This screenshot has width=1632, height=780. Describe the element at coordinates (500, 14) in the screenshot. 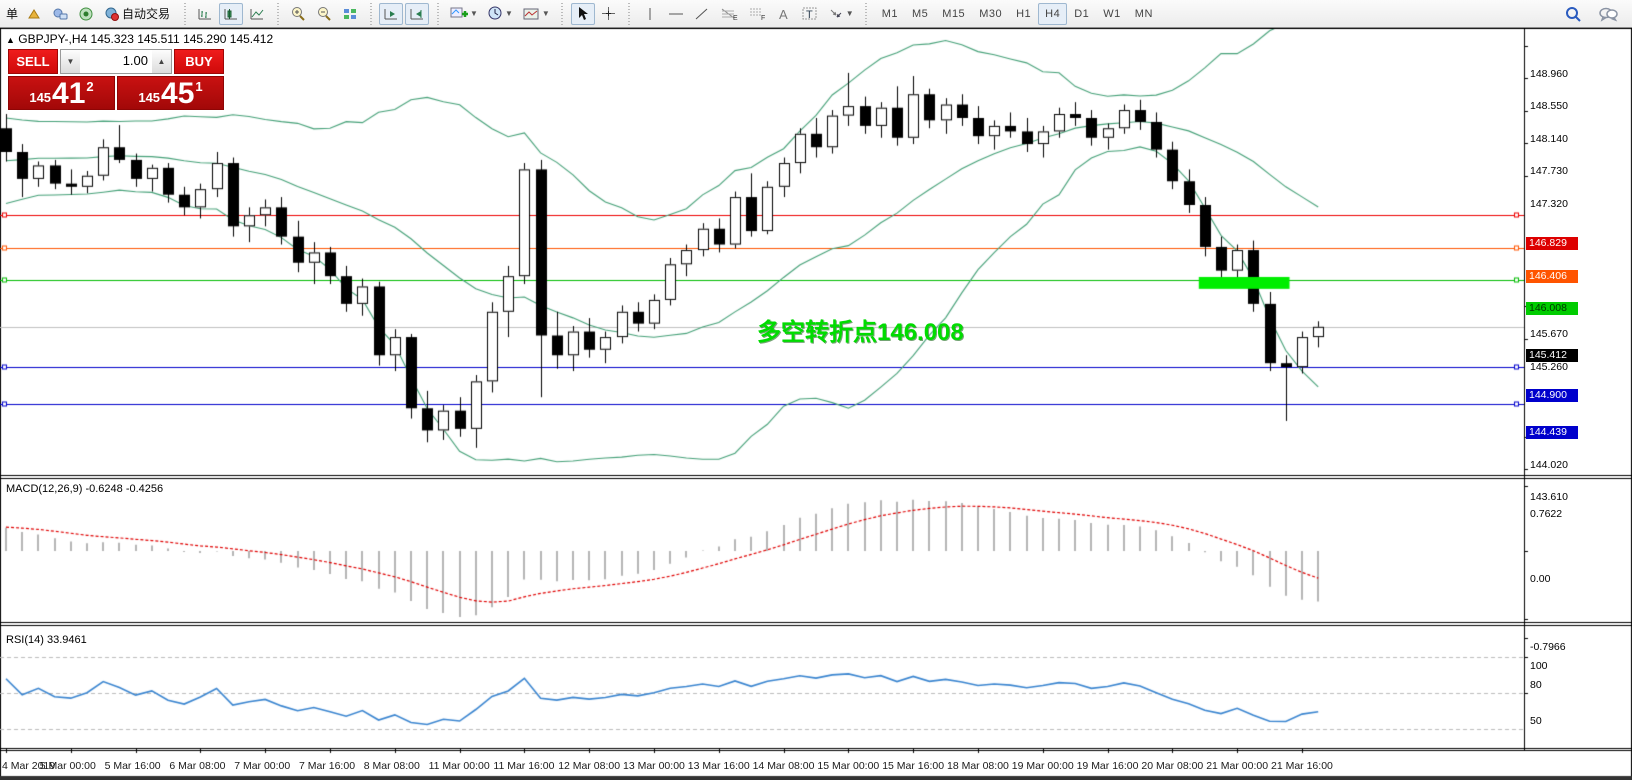

I see `periods-icon: ▼` at that location.